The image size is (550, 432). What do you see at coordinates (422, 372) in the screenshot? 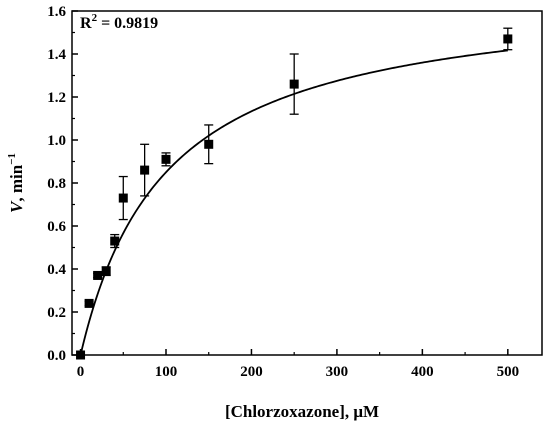
I see `x-tick-label-400: 400` at bounding box center [422, 372].